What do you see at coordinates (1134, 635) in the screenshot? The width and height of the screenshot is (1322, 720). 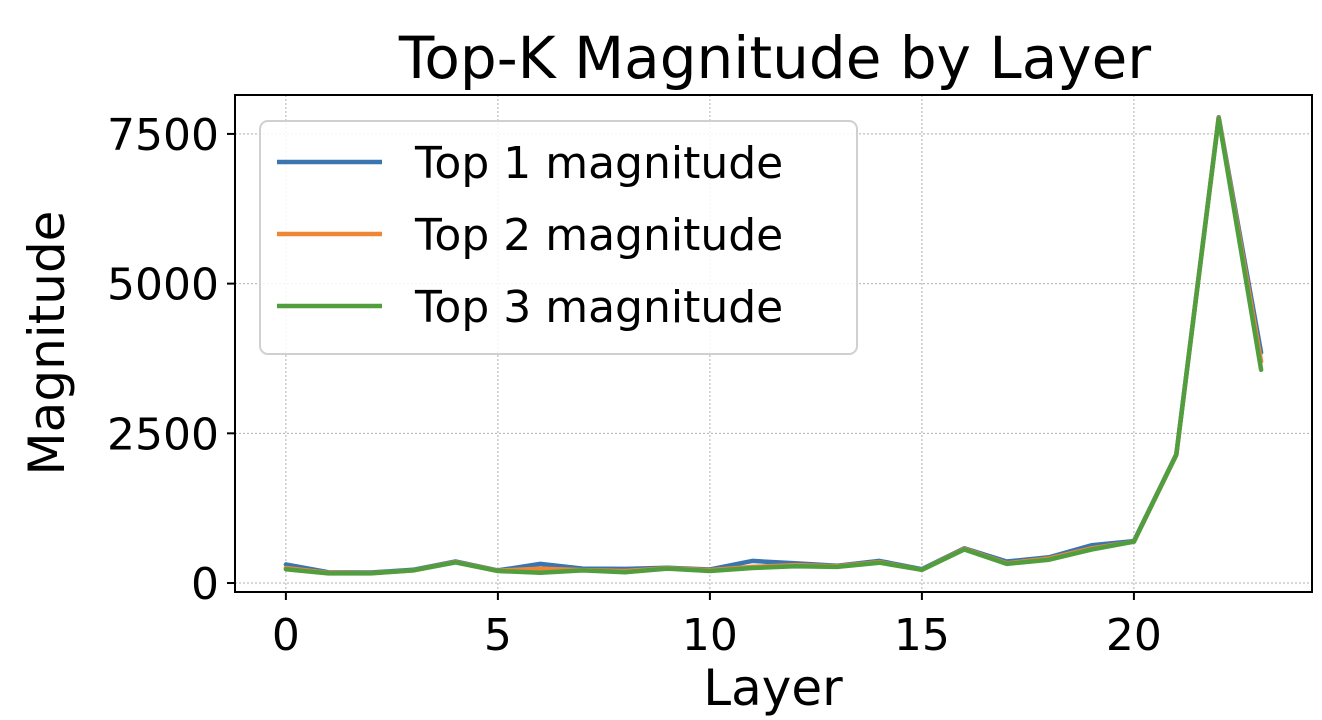 I see `x-tick-label: 20` at bounding box center [1134, 635].